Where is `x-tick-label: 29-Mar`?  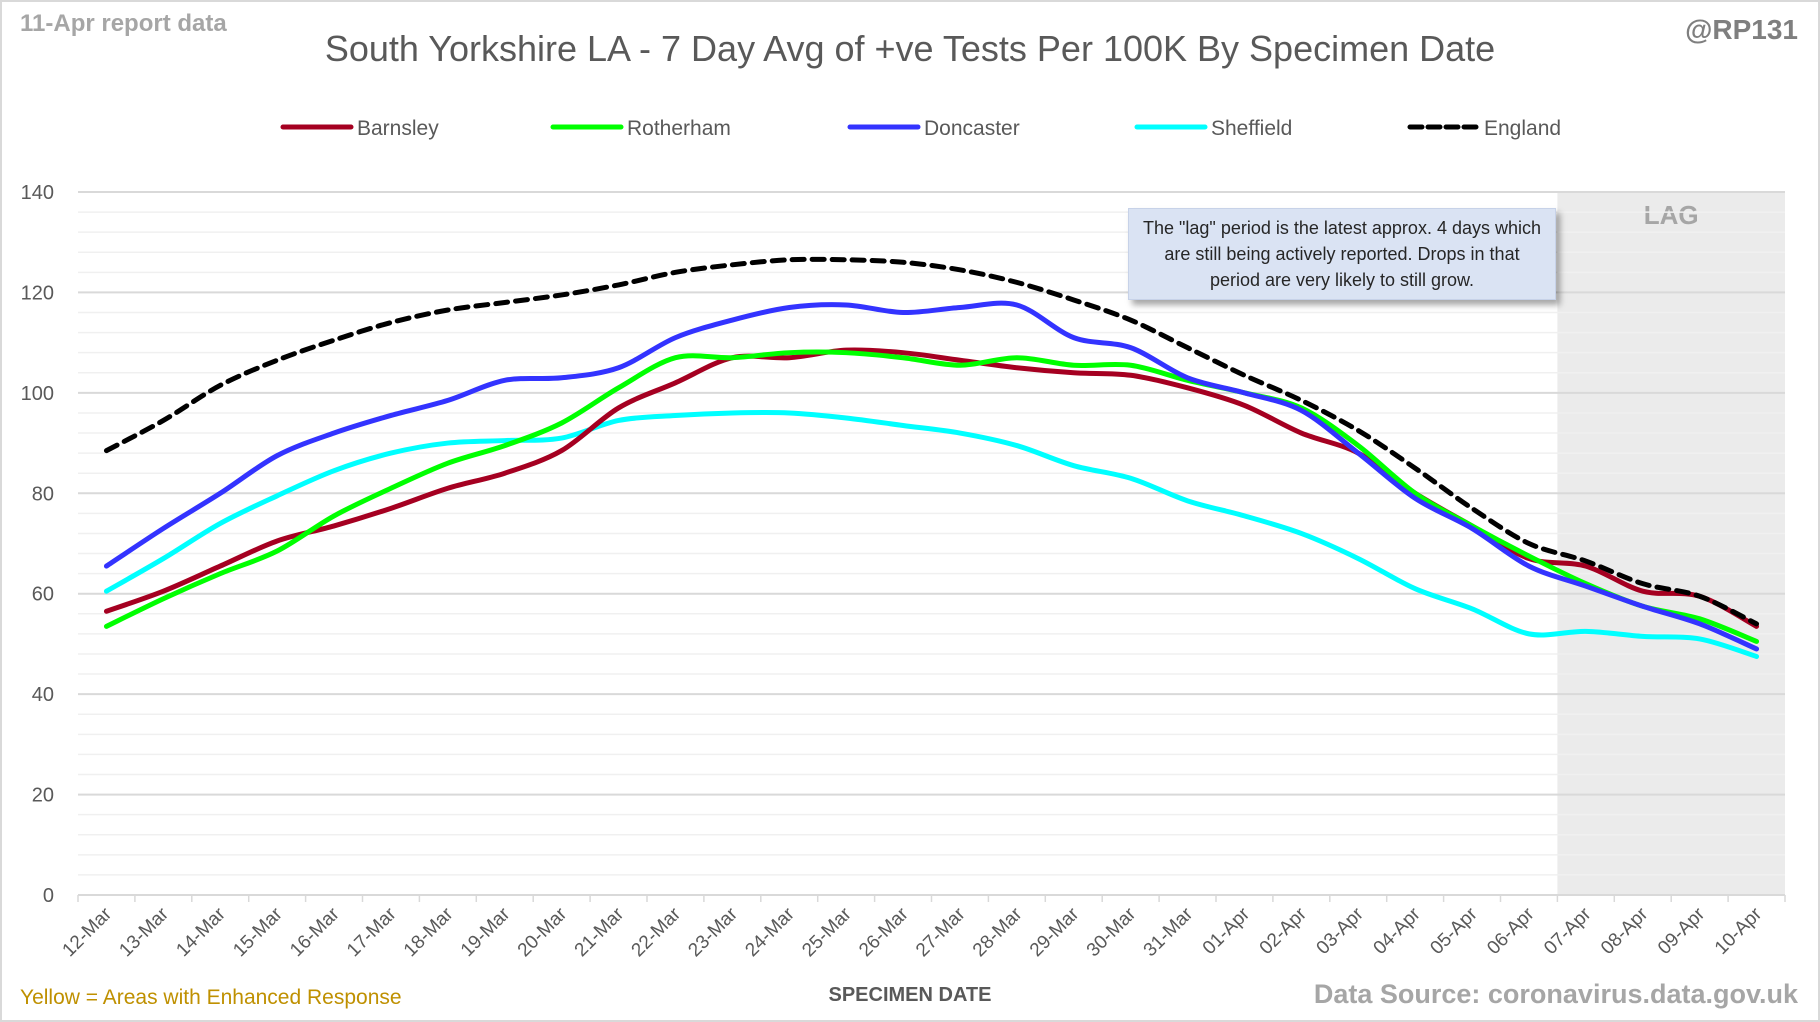
x-tick-label: 29-Mar is located at coordinates (1055, 932).